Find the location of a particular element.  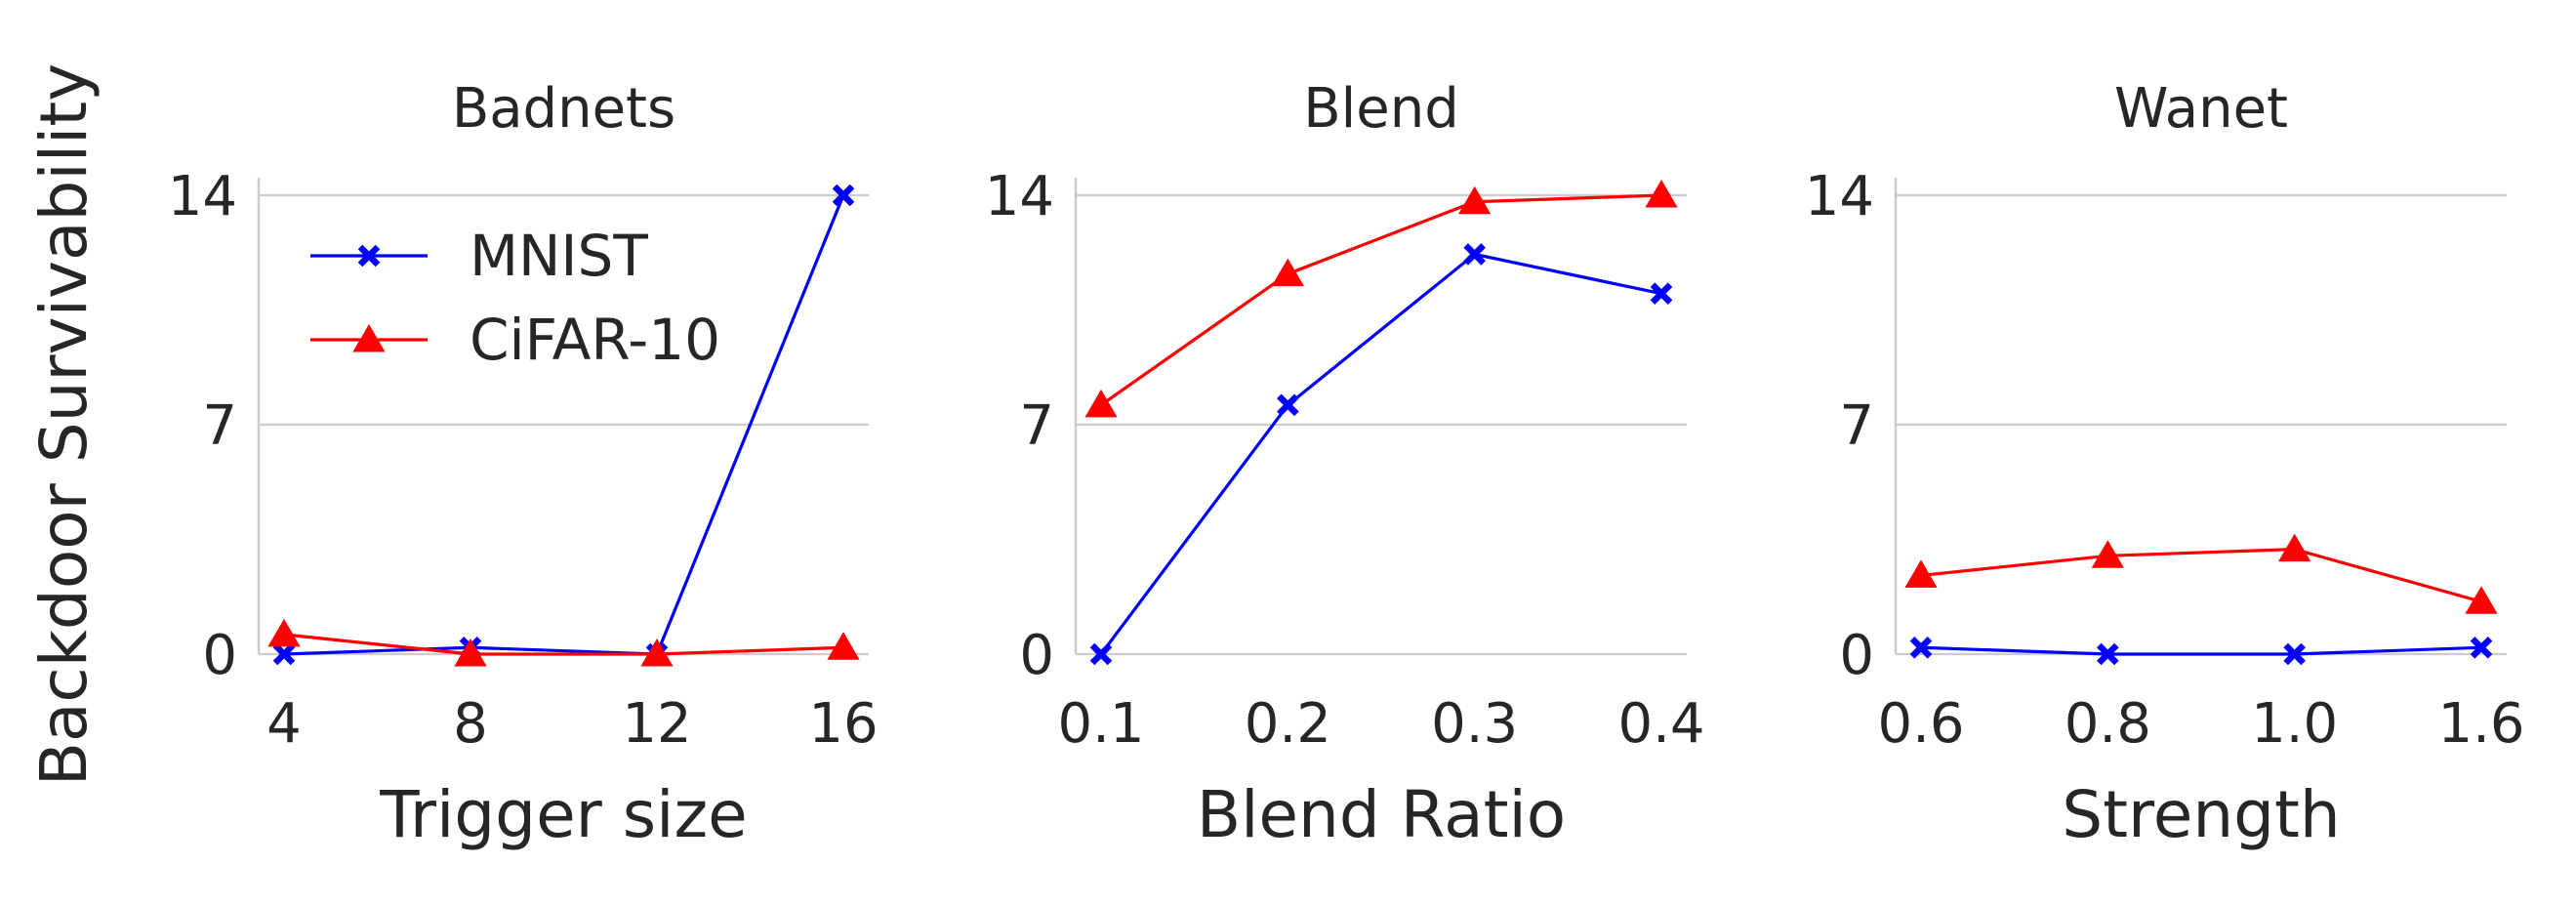

legend-entry-cifar-10: CiFAR-10 is located at coordinates (515, 340).